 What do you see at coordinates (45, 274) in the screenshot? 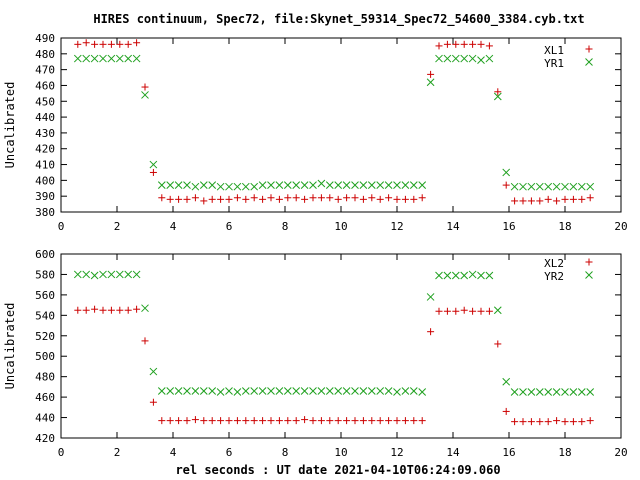
I see `y-tick-label-bottom-580: 580` at bounding box center [45, 274].